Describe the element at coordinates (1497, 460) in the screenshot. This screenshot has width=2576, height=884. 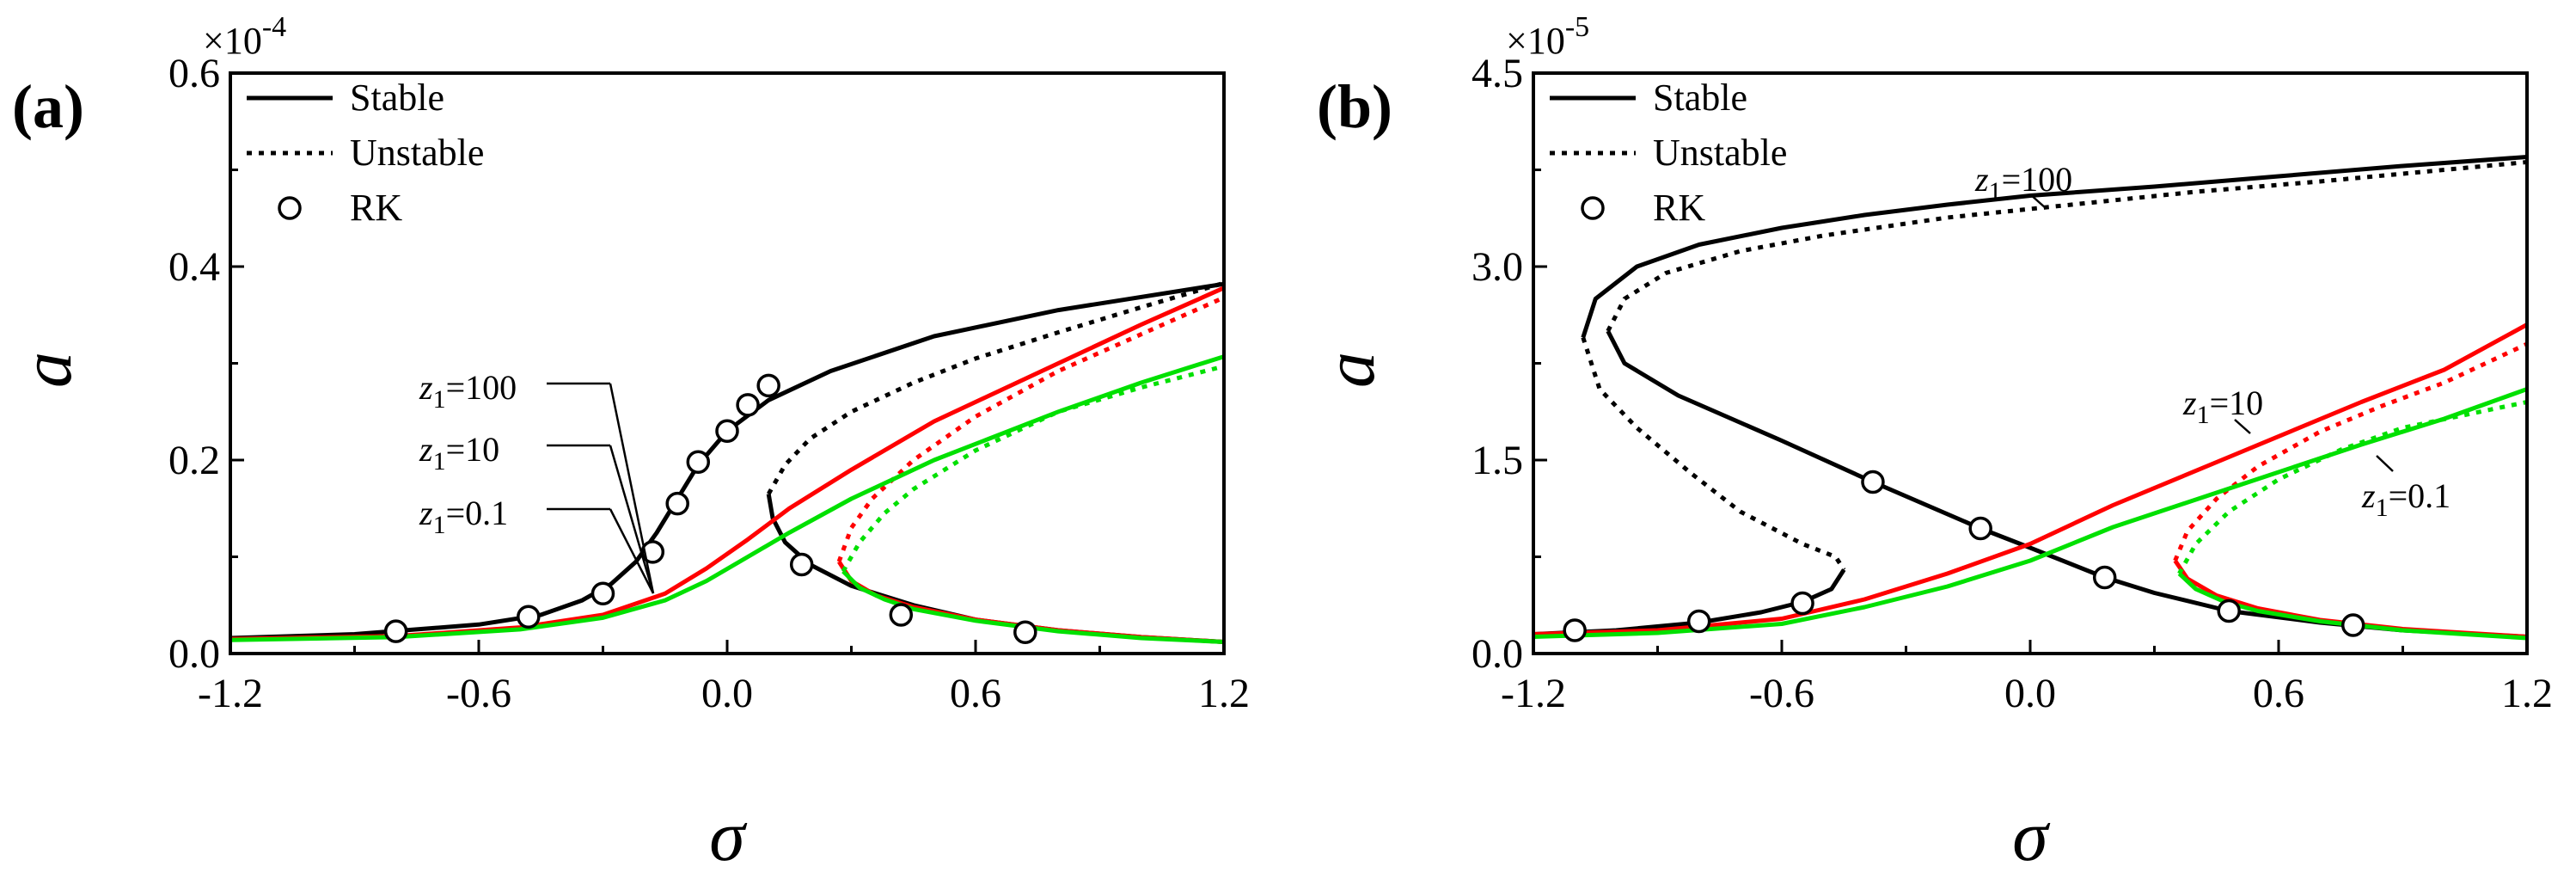
I see `y-tick-label: 1.5` at that location.